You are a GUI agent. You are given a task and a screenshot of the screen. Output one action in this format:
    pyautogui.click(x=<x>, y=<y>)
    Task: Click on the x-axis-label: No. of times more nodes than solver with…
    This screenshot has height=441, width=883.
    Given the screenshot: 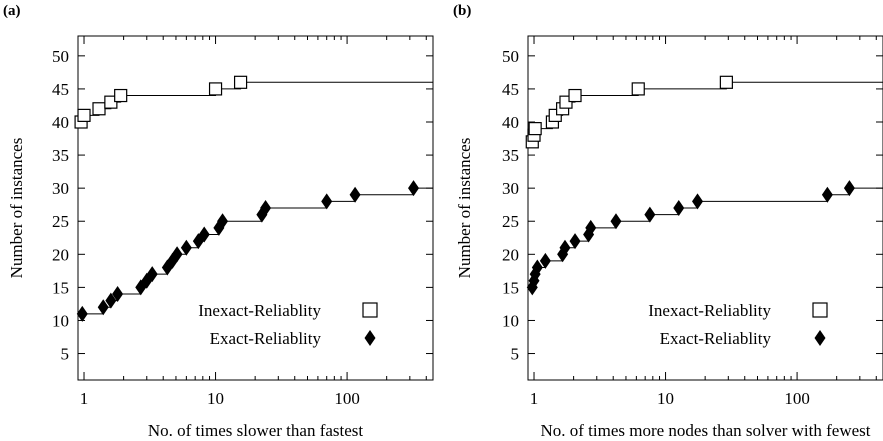 What is the action you would take?
    pyautogui.click(x=705, y=430)
    